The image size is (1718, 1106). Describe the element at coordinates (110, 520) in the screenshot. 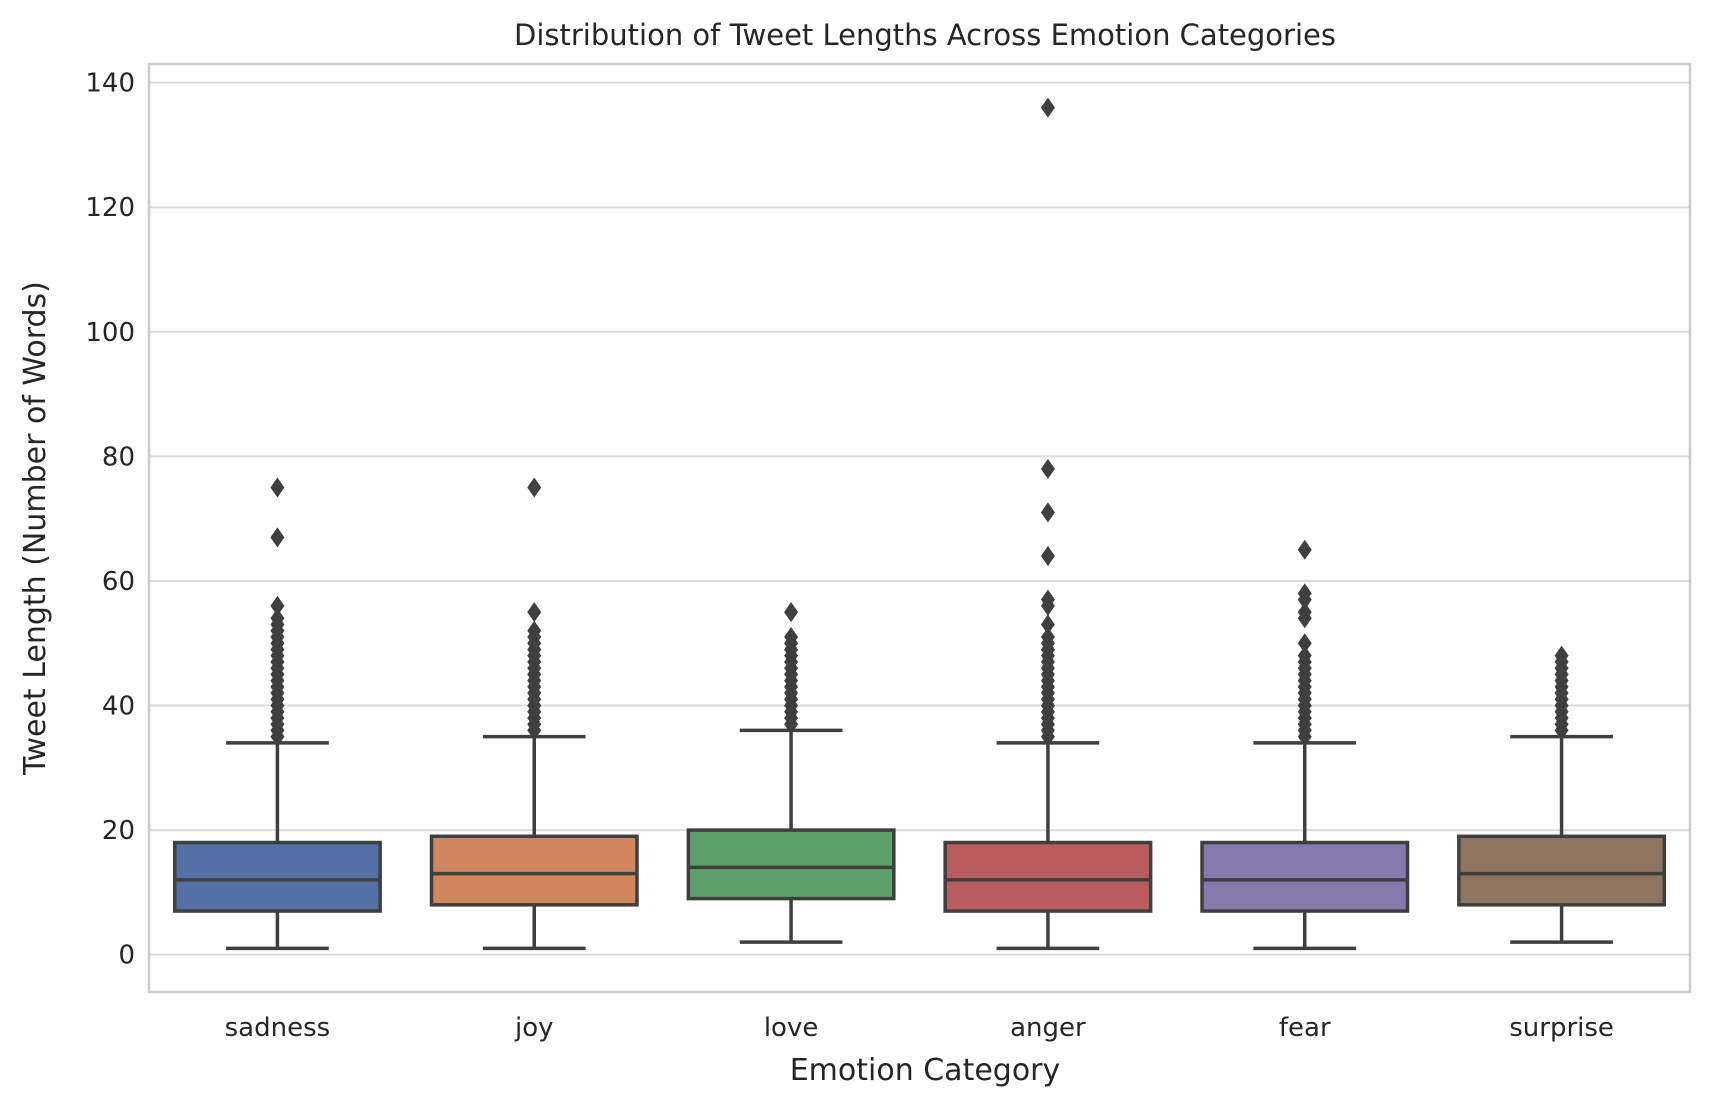

I see `y-tick-labels: 0 20 40 60 80 100 120 140` at that location.